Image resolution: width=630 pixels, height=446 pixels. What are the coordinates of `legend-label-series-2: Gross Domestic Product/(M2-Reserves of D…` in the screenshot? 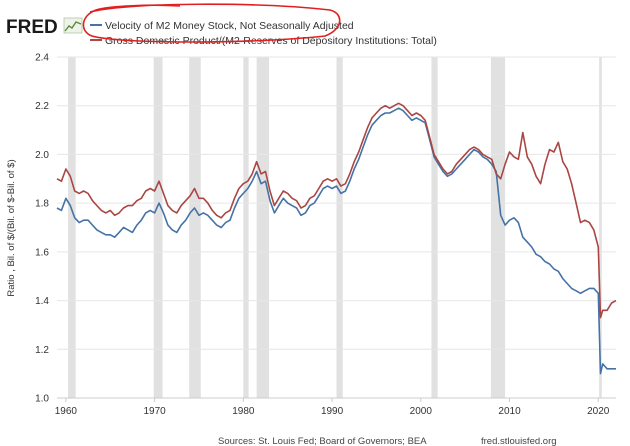 It's located at (271, 41).